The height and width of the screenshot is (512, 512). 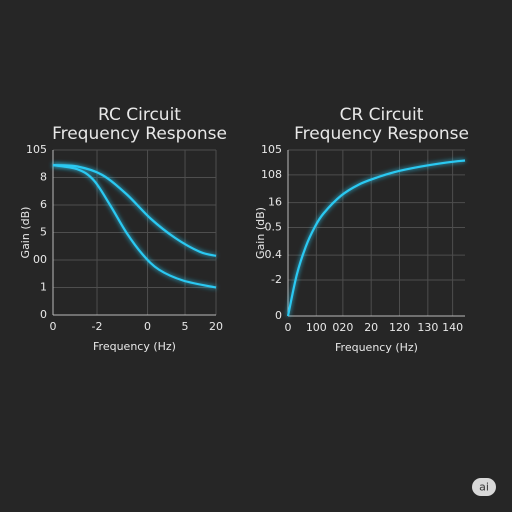 I want to click on x-tick-label: 100, so click(x=316, y=327).